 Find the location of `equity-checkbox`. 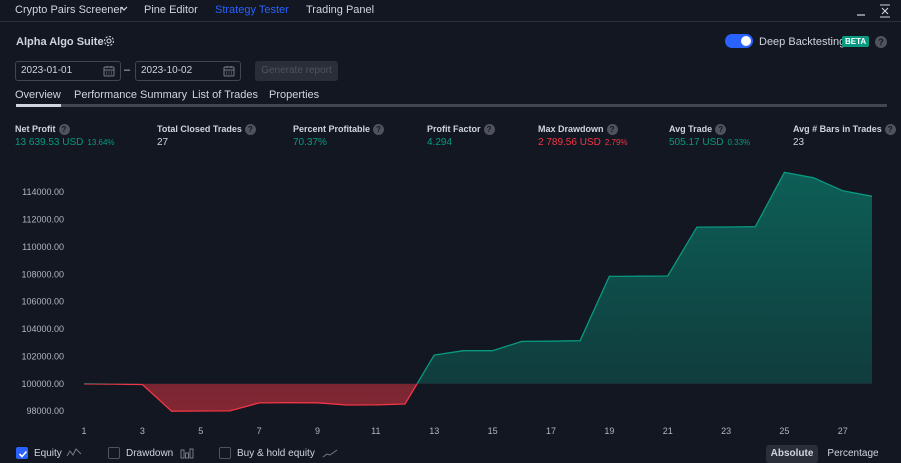

equity-checkbox is located at coordinates (22, 453).